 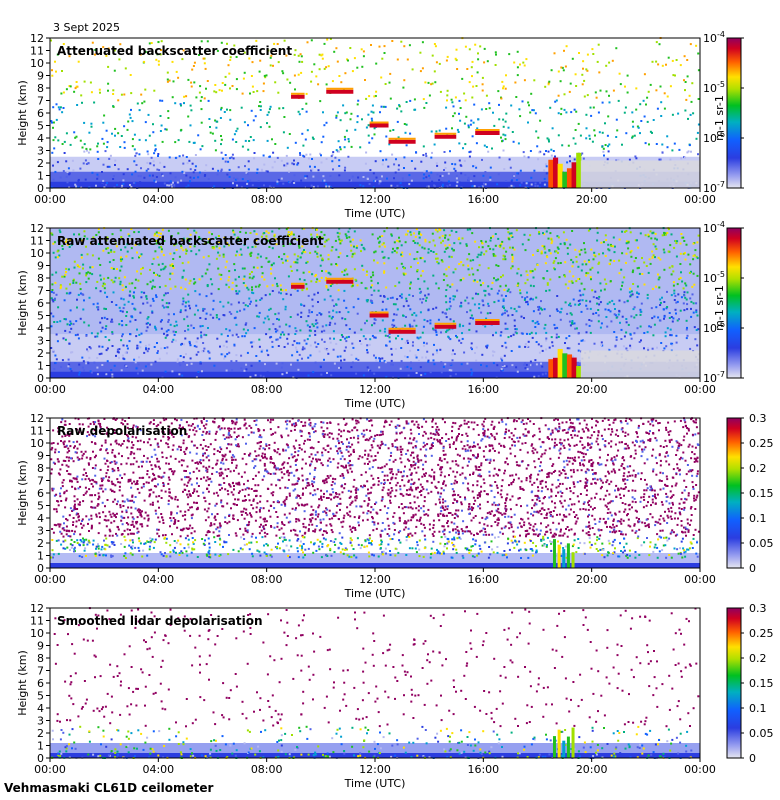 I want to click on x-tick-label: 12:00, so click(x=375, y=199).